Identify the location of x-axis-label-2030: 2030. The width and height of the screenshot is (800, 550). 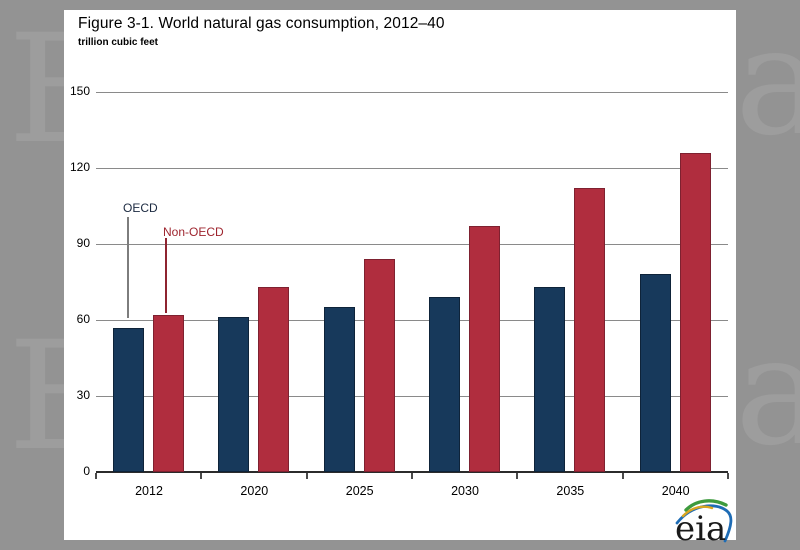
(465, 491).